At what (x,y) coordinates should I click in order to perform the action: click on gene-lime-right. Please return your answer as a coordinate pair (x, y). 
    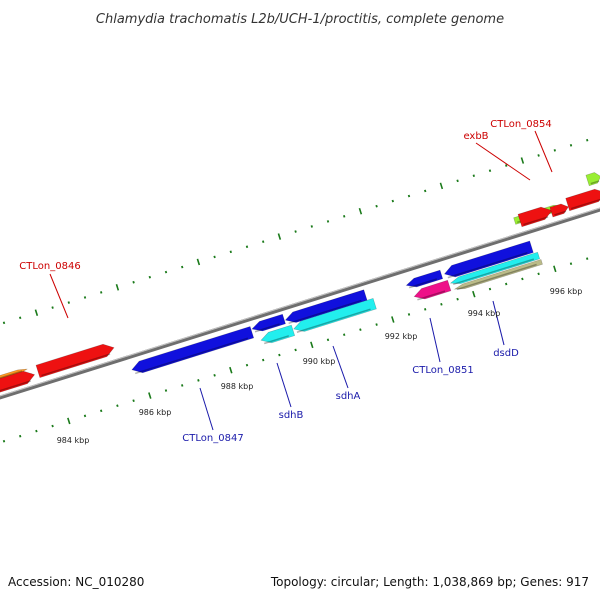
    Looking at the image, I should click on (592, 179).